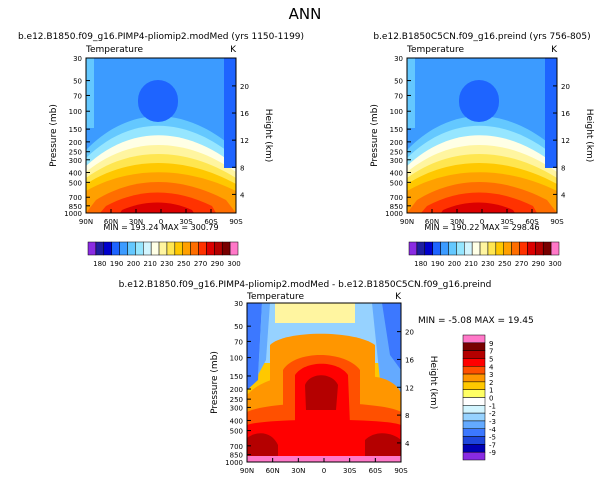 This screenshot has height=478, width=611. I want to click on panel-3-y2tick-label: 4, so click(407, 444).